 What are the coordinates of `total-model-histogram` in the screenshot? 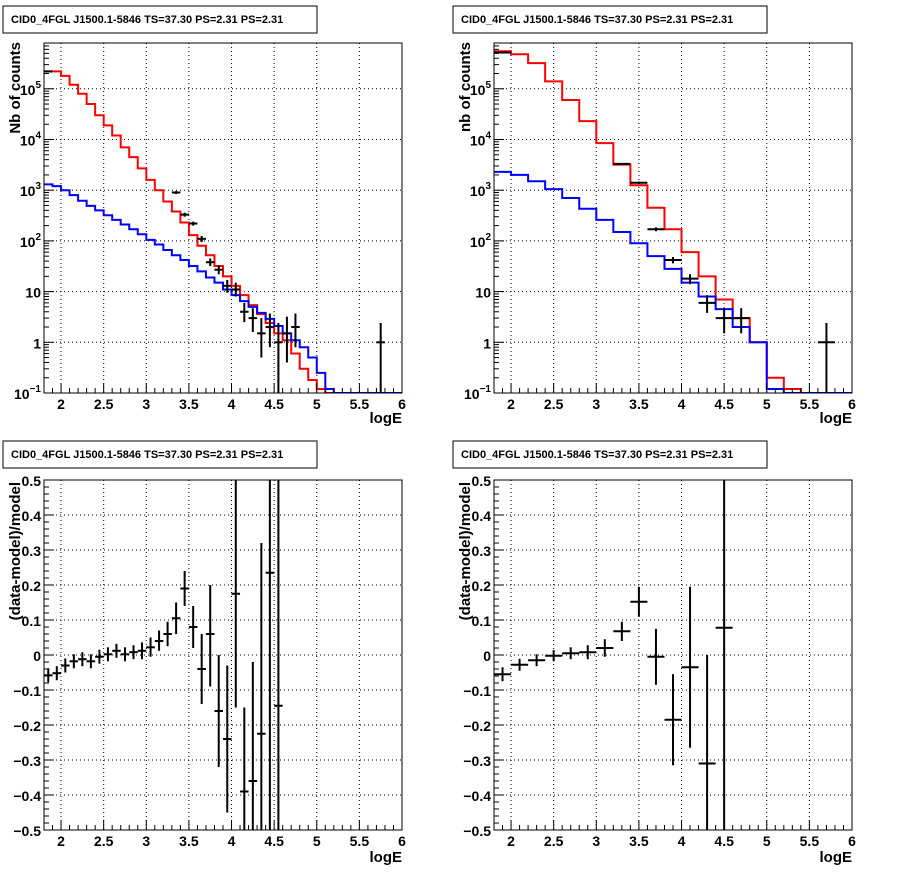 It's located at (223, 231).